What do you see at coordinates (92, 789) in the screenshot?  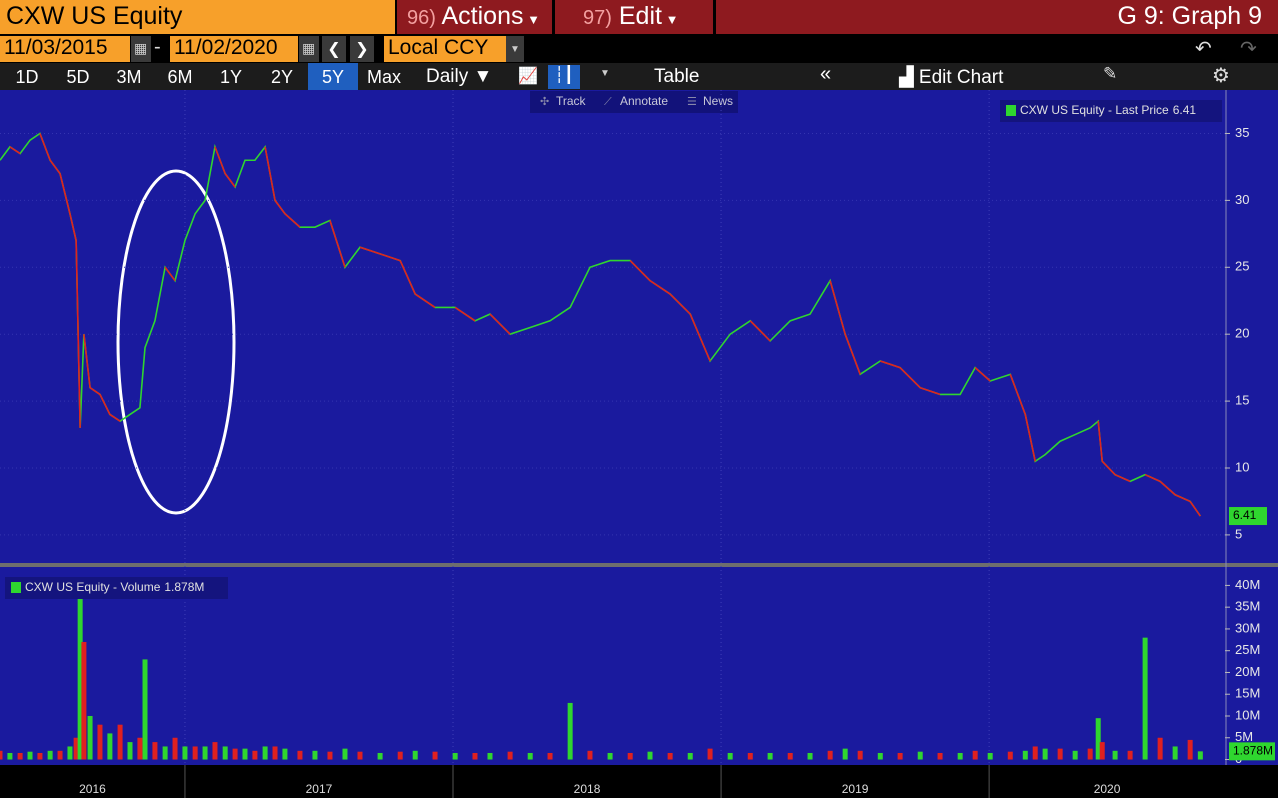 I see `x-tick-label: 2016` at bounding box center [92, 789].